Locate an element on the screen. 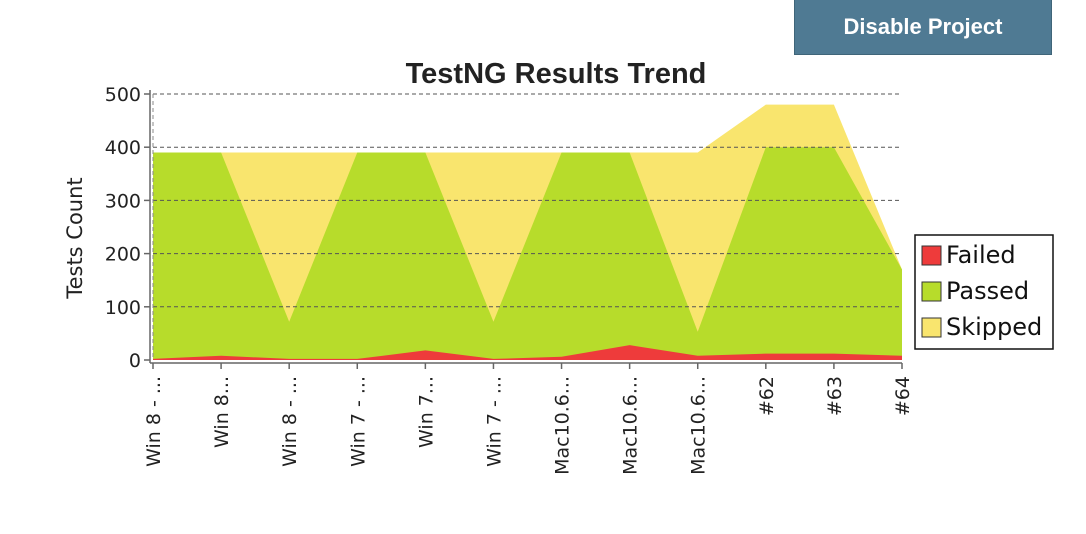 This screenshot has height=534, width=1086. y-tick-label: 500 is located at coordinates (123, 95).